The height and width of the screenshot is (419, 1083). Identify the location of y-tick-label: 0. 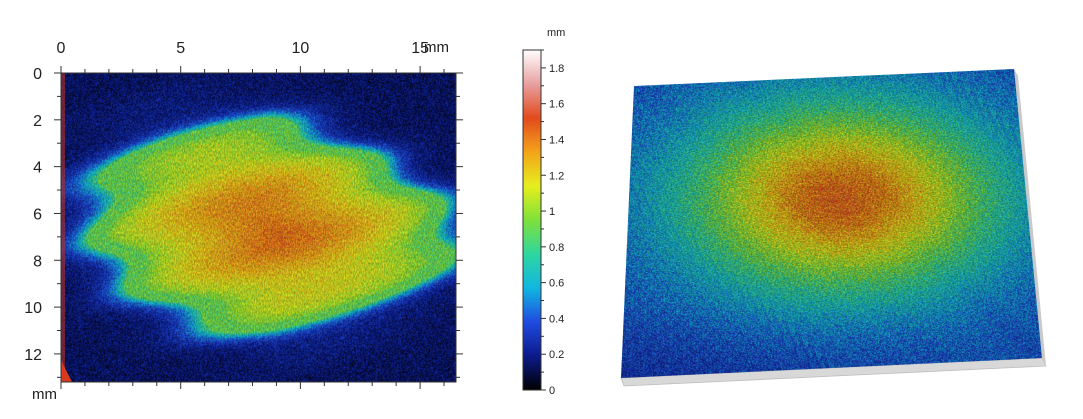
(37, 74).